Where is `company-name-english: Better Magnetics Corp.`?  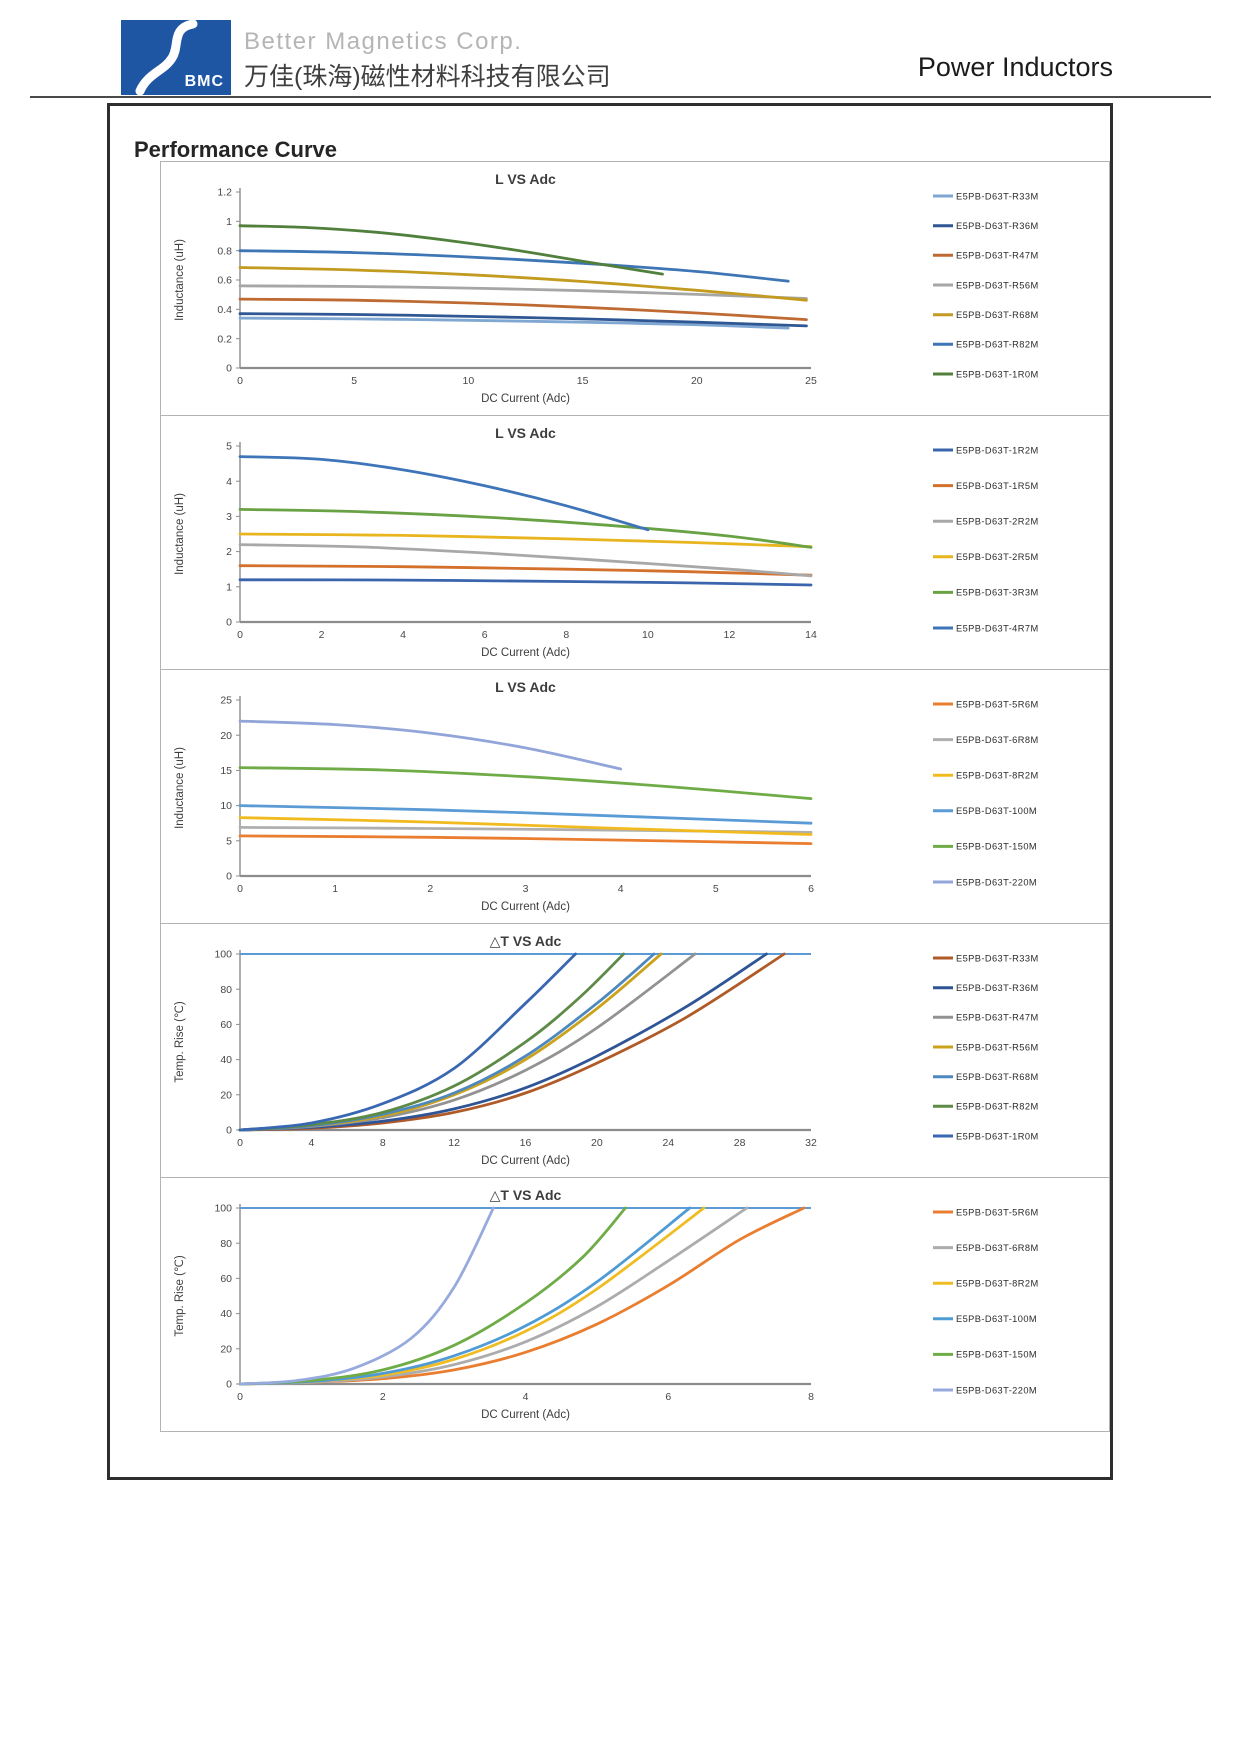
company-name-english: Better Magnetics Corp. is located at coordinates (383, 41).